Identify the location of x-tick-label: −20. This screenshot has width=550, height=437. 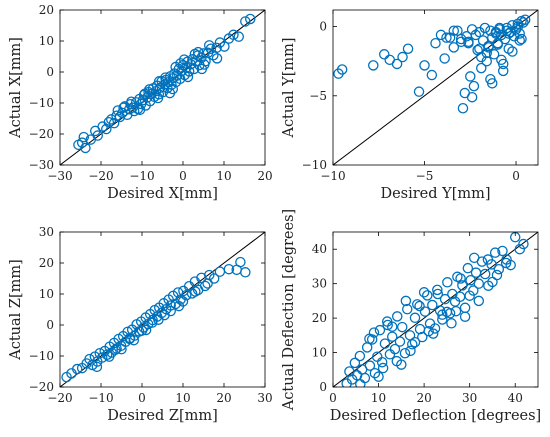
(59, 398).